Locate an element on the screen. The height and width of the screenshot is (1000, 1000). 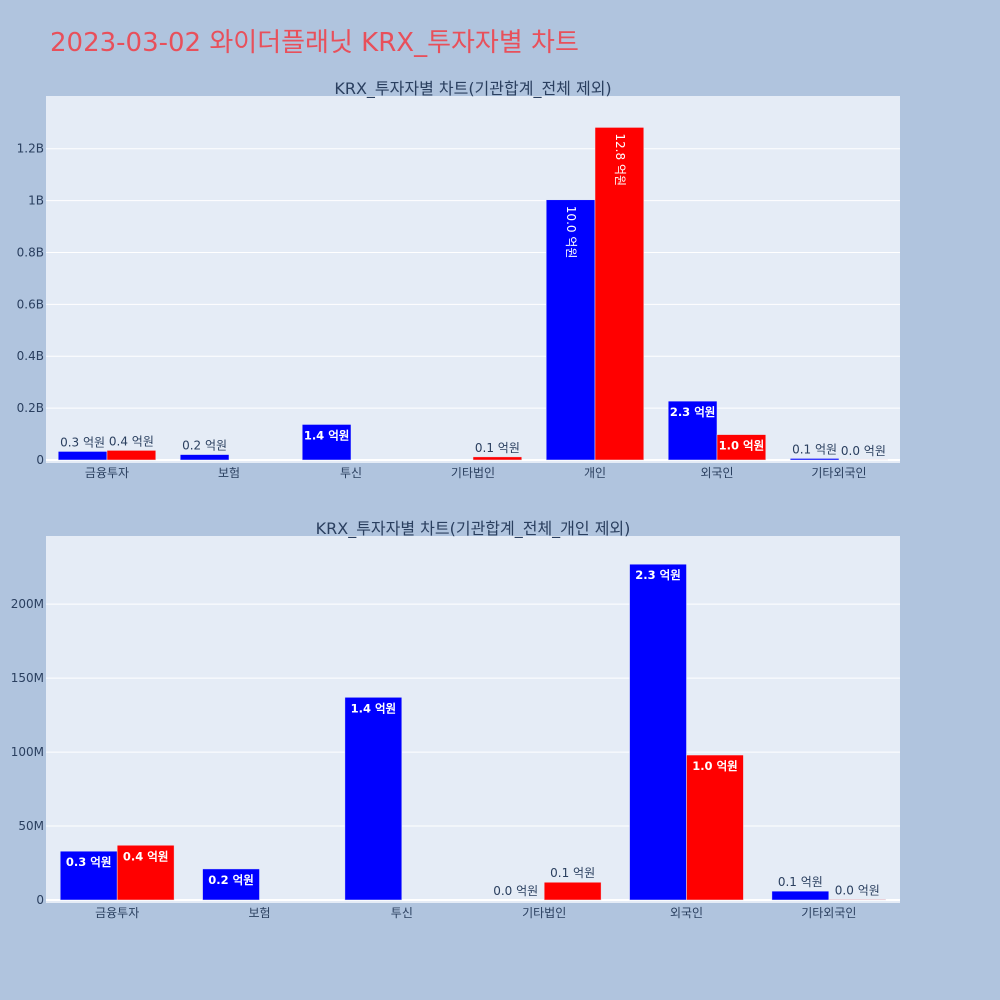
y-tick-label: 0.2B is located at coordinates (30, 408).